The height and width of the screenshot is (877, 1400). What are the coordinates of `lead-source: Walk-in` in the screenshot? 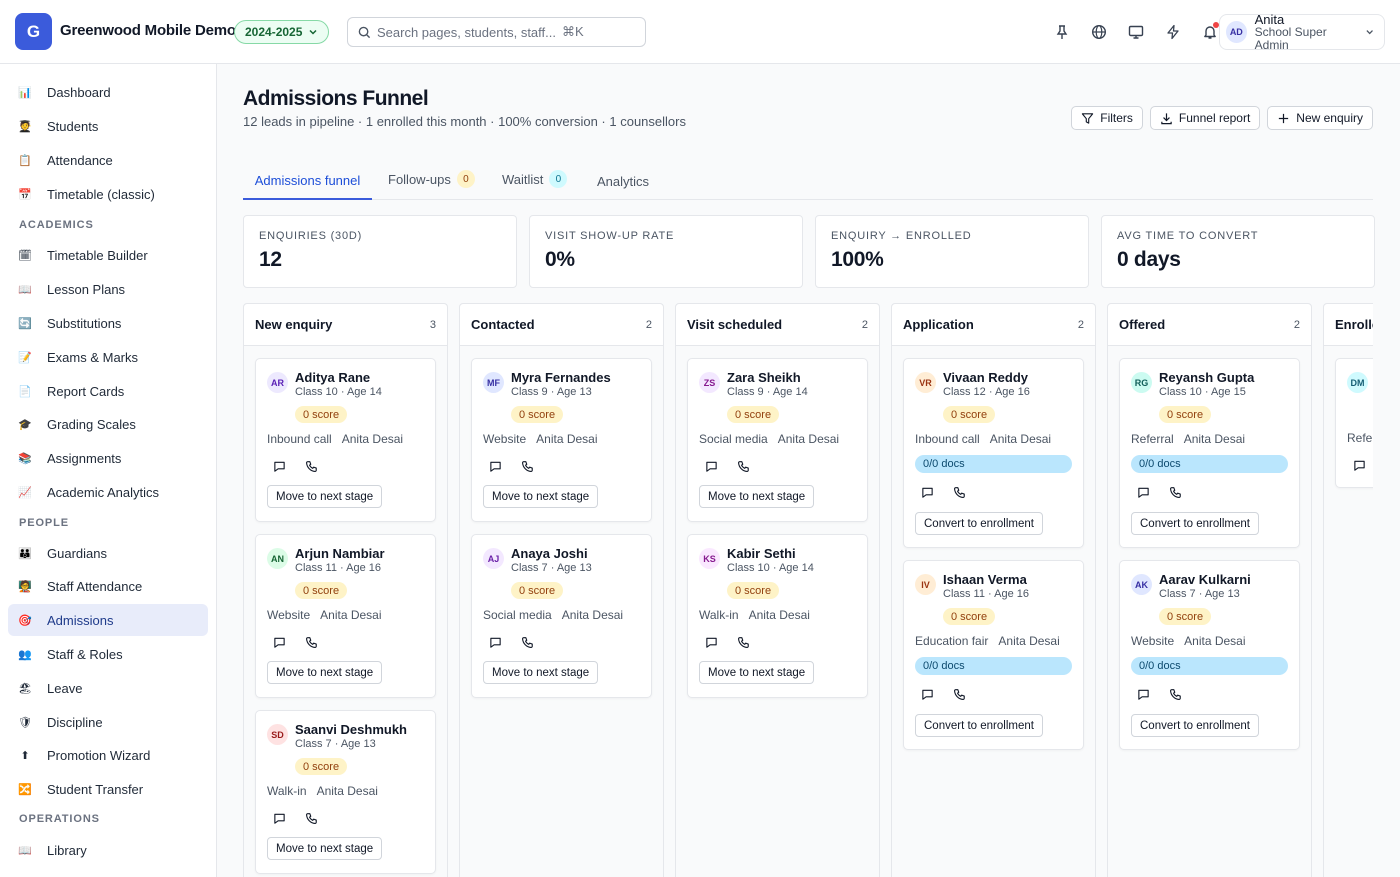 It's located at (719, 615).